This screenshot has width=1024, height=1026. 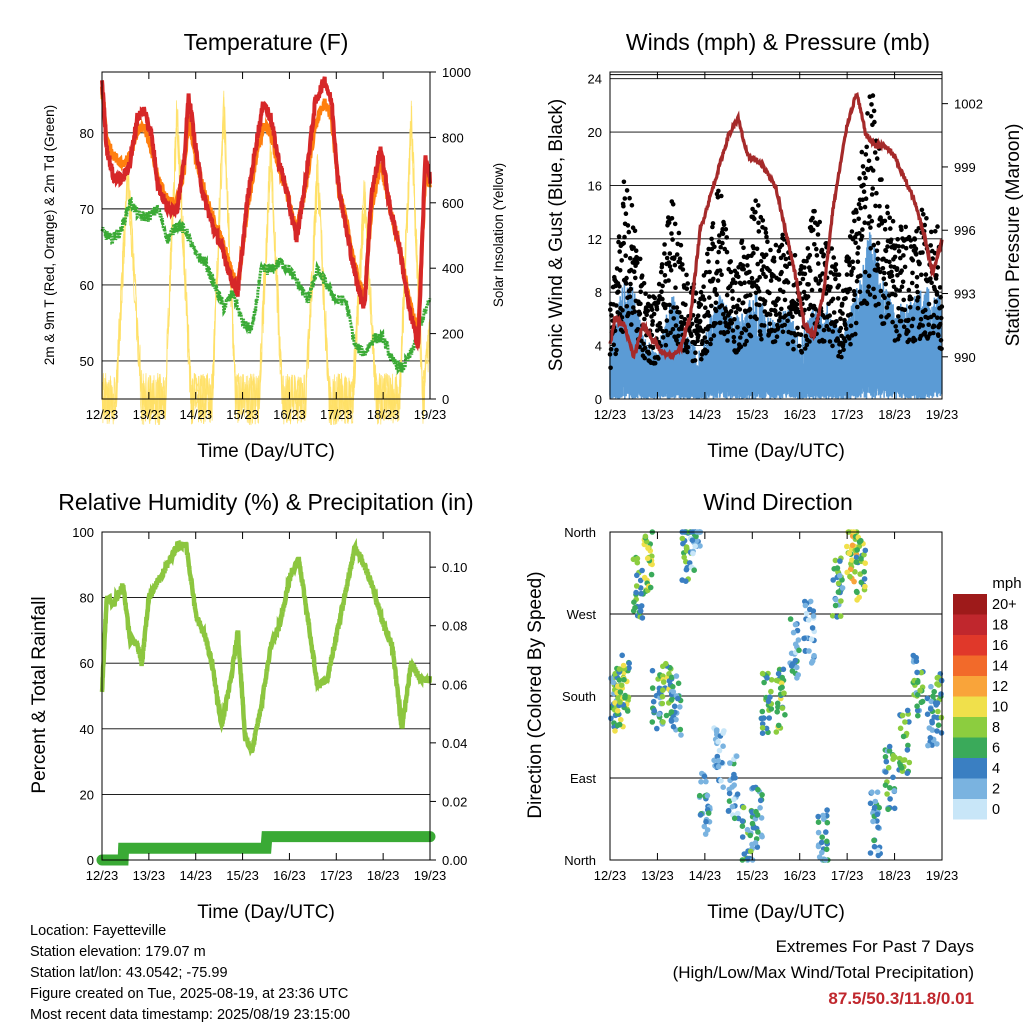 I want to click on winds-x-tick-label: 14/23, so click(x=705, y=414).